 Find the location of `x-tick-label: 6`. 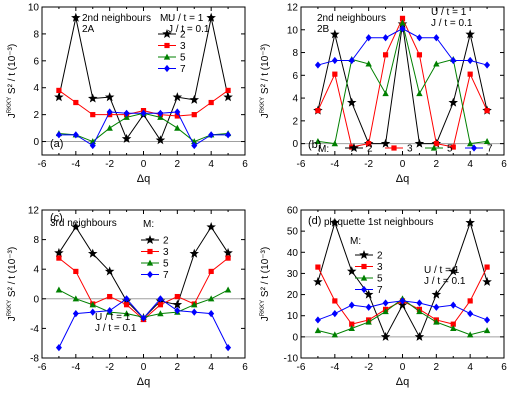

x-tick-label: 6 is located at coordinates (245, 164).